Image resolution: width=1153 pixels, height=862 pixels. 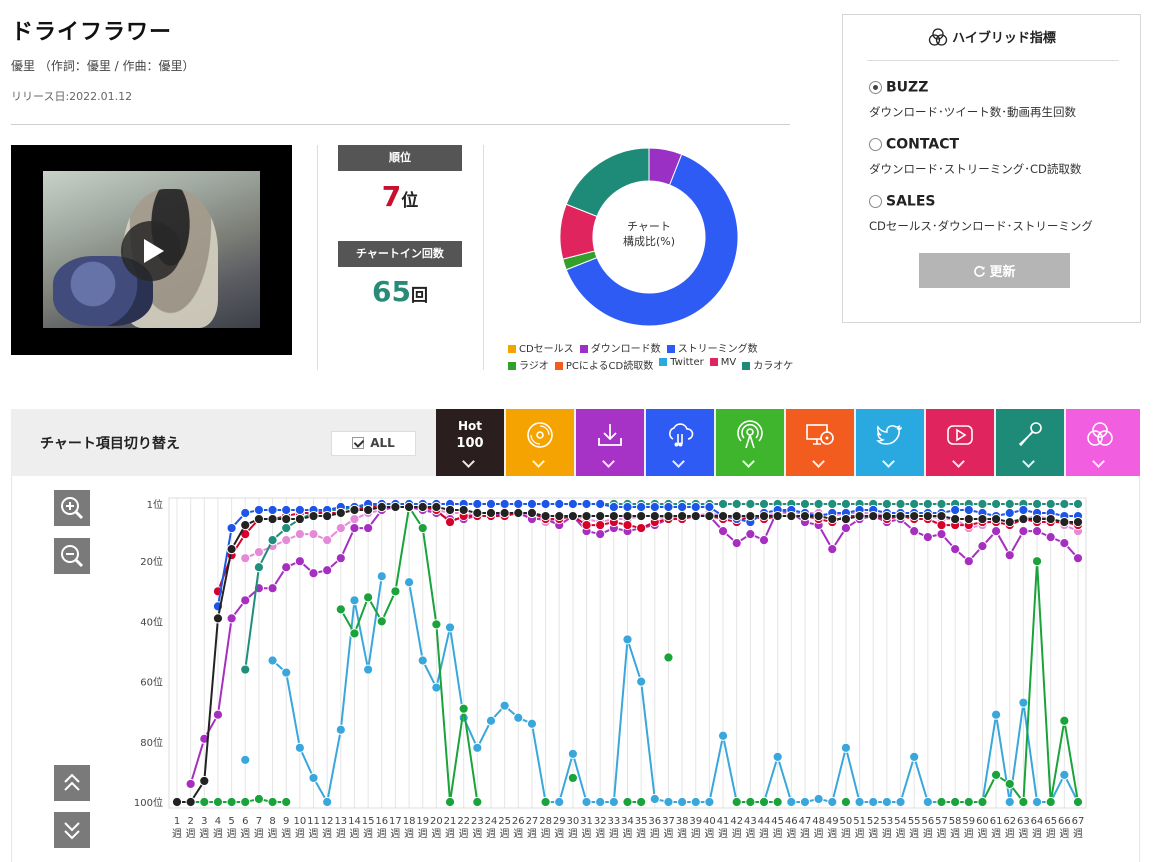 I want to click on tab-radio, so click(x=750, y=442).